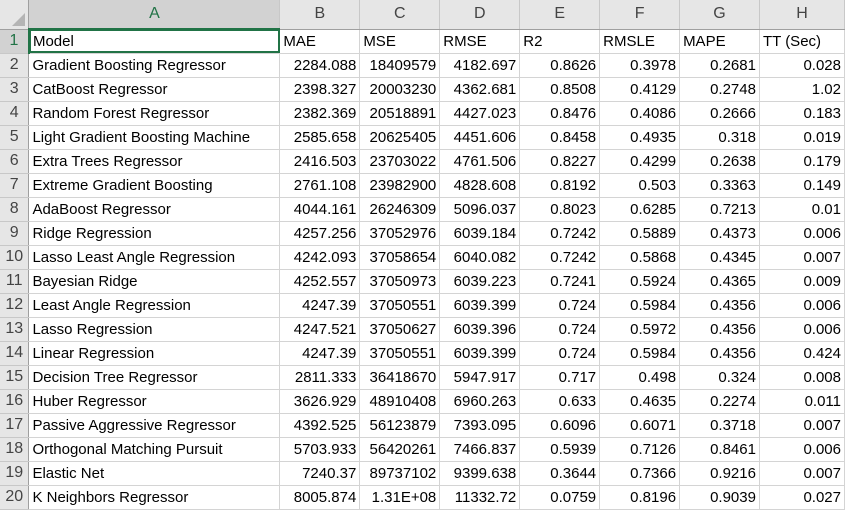  I want to click on row-header-2: 2, so click(15, 65).